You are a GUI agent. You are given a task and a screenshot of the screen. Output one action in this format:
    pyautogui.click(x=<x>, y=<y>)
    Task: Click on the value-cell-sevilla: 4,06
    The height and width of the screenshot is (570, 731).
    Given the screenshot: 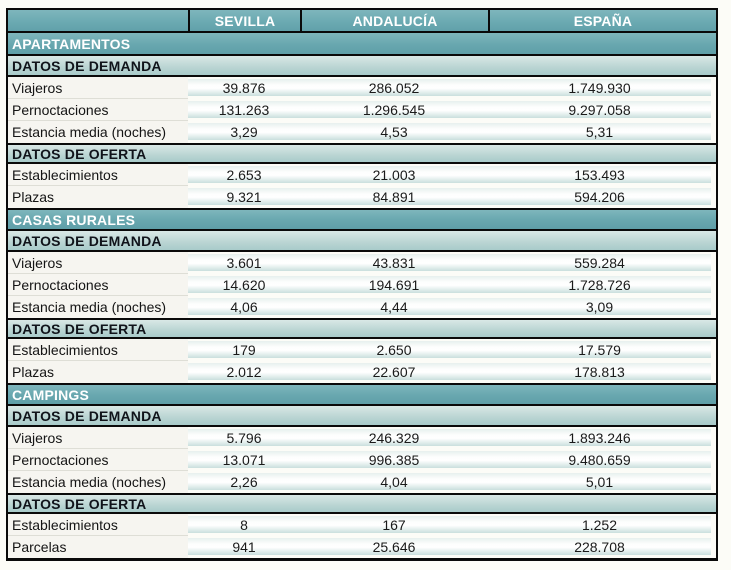 What is the action you would take?
    pyautogui.click(x=244, y=306)
    